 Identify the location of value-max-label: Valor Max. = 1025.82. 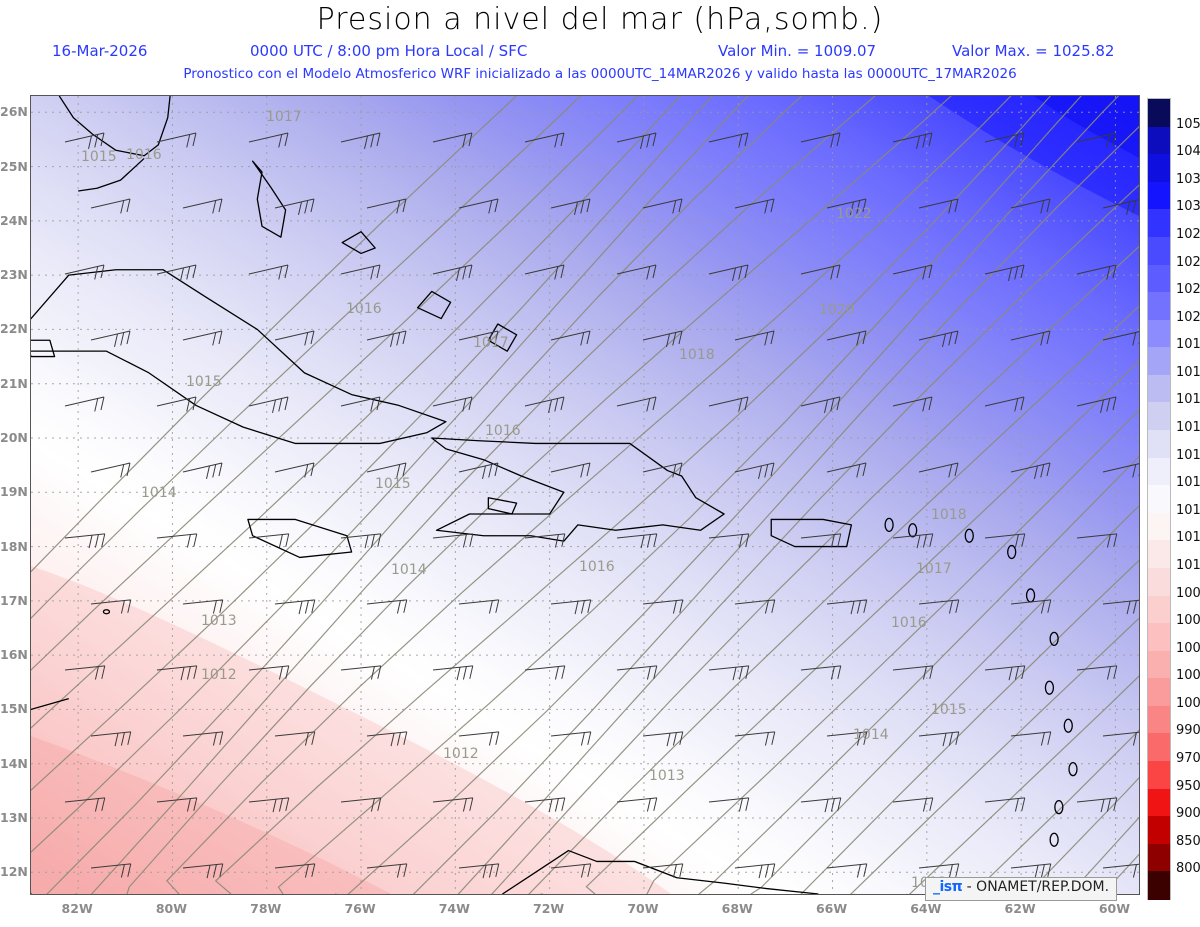
(1033, 51).